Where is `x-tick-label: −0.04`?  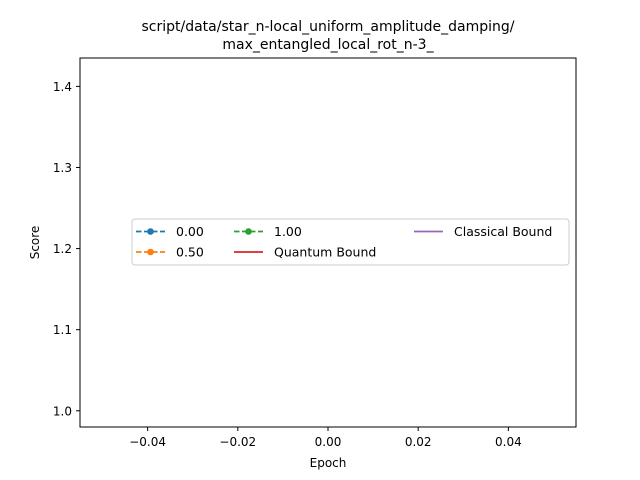
x-tick-label: −0.04 is located at coordinates (147, 442).